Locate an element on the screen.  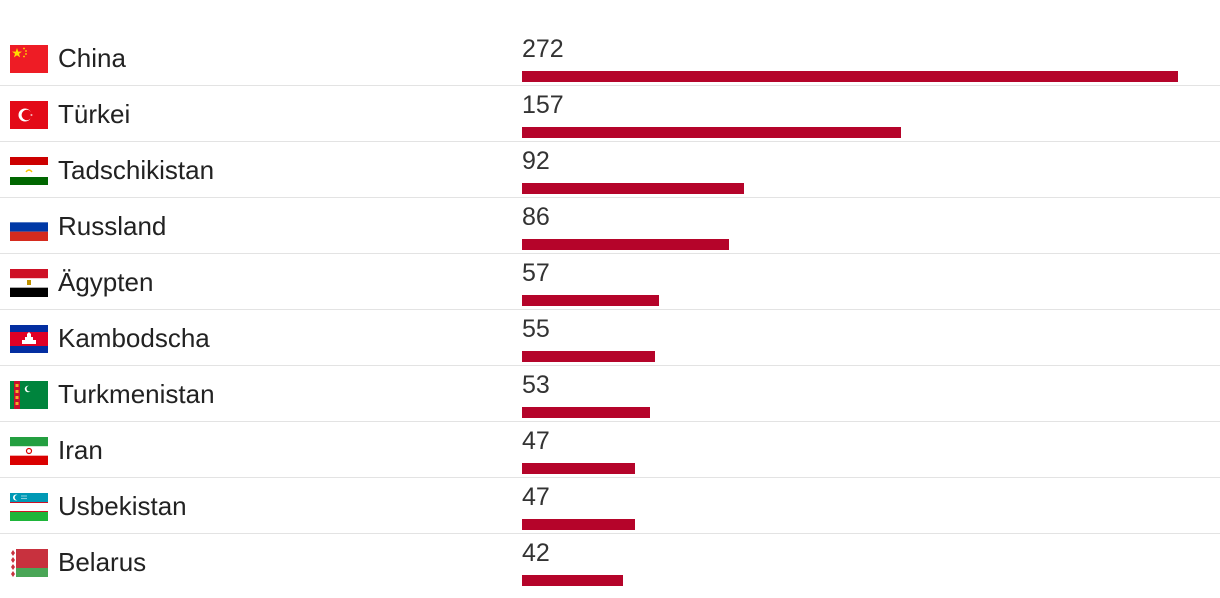
chart-row: Belarus 42 is located at coordinates (610, 562).